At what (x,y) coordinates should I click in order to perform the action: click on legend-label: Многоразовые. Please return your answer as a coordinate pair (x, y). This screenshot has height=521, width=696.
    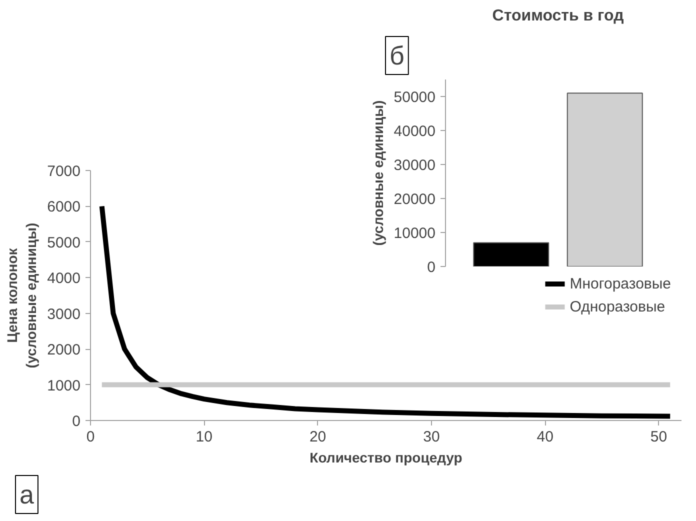
    Looking at the image, I should click on (620, 283).